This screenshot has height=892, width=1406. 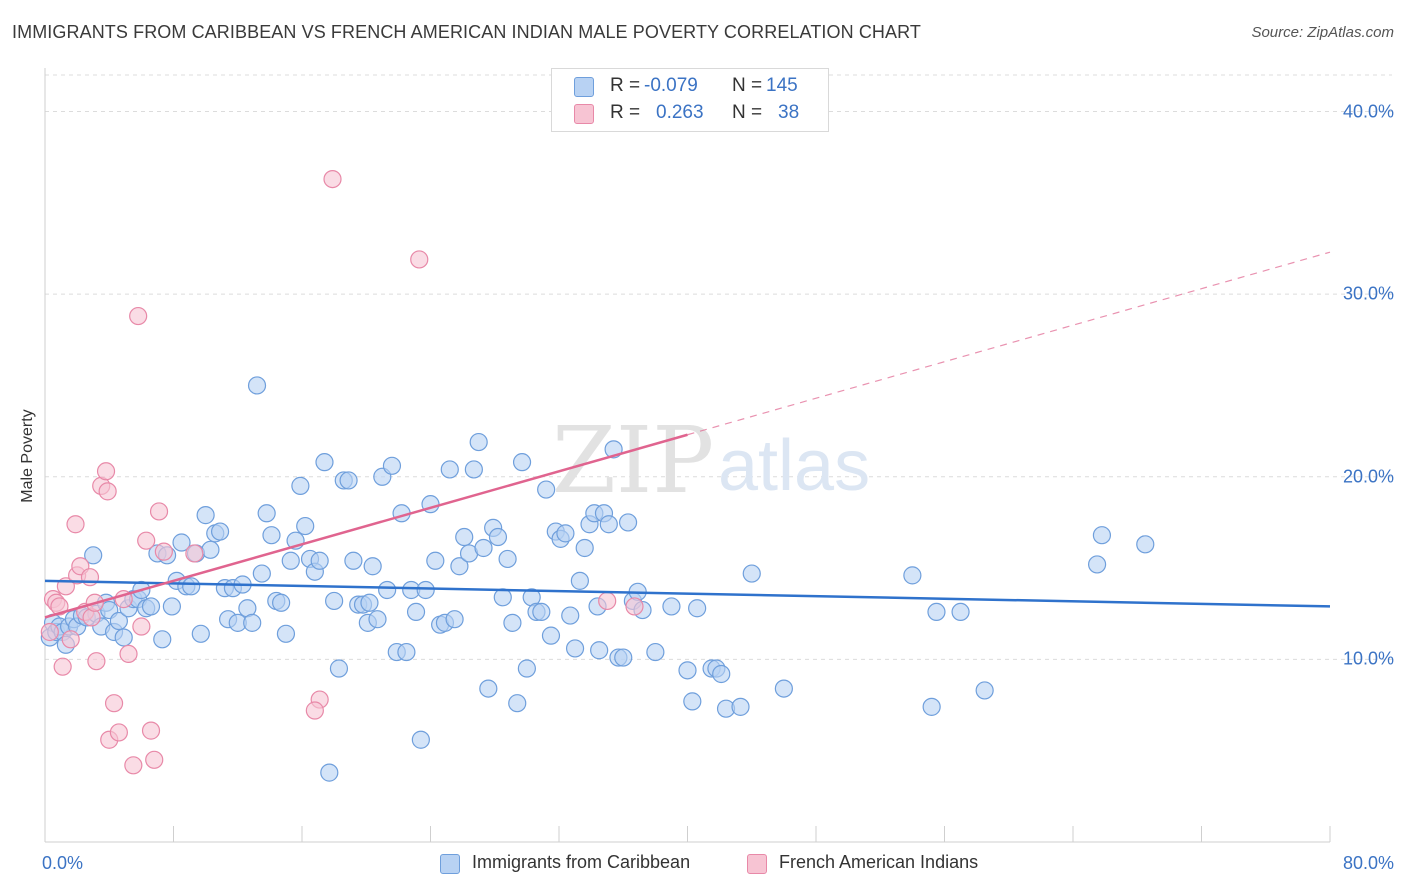 I want to click on legend-label-caribbean: Immigrants from Caribbean, so click(x=581, y=862).